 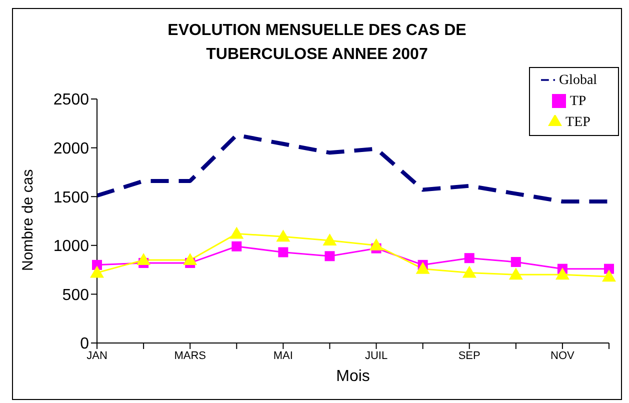 What do you see at coordinates (71, 100) in the screenshot?
I see `y-tick-label: 2500` at bounding box center [71, 100].